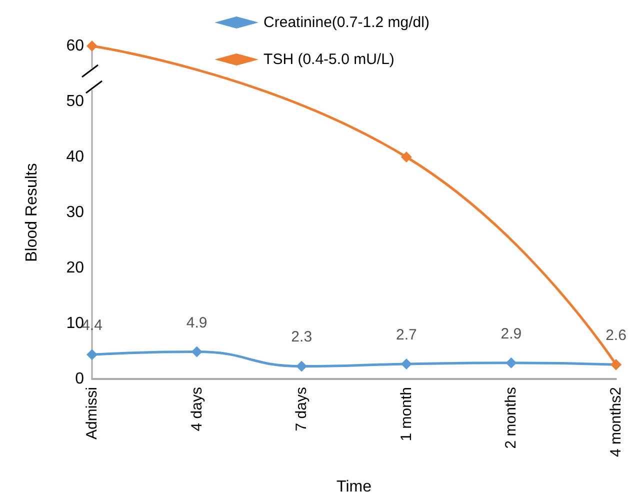 This screenshot has height=500, width=644. I want to click on x-tick-label: 4 days, so click(197, 409).